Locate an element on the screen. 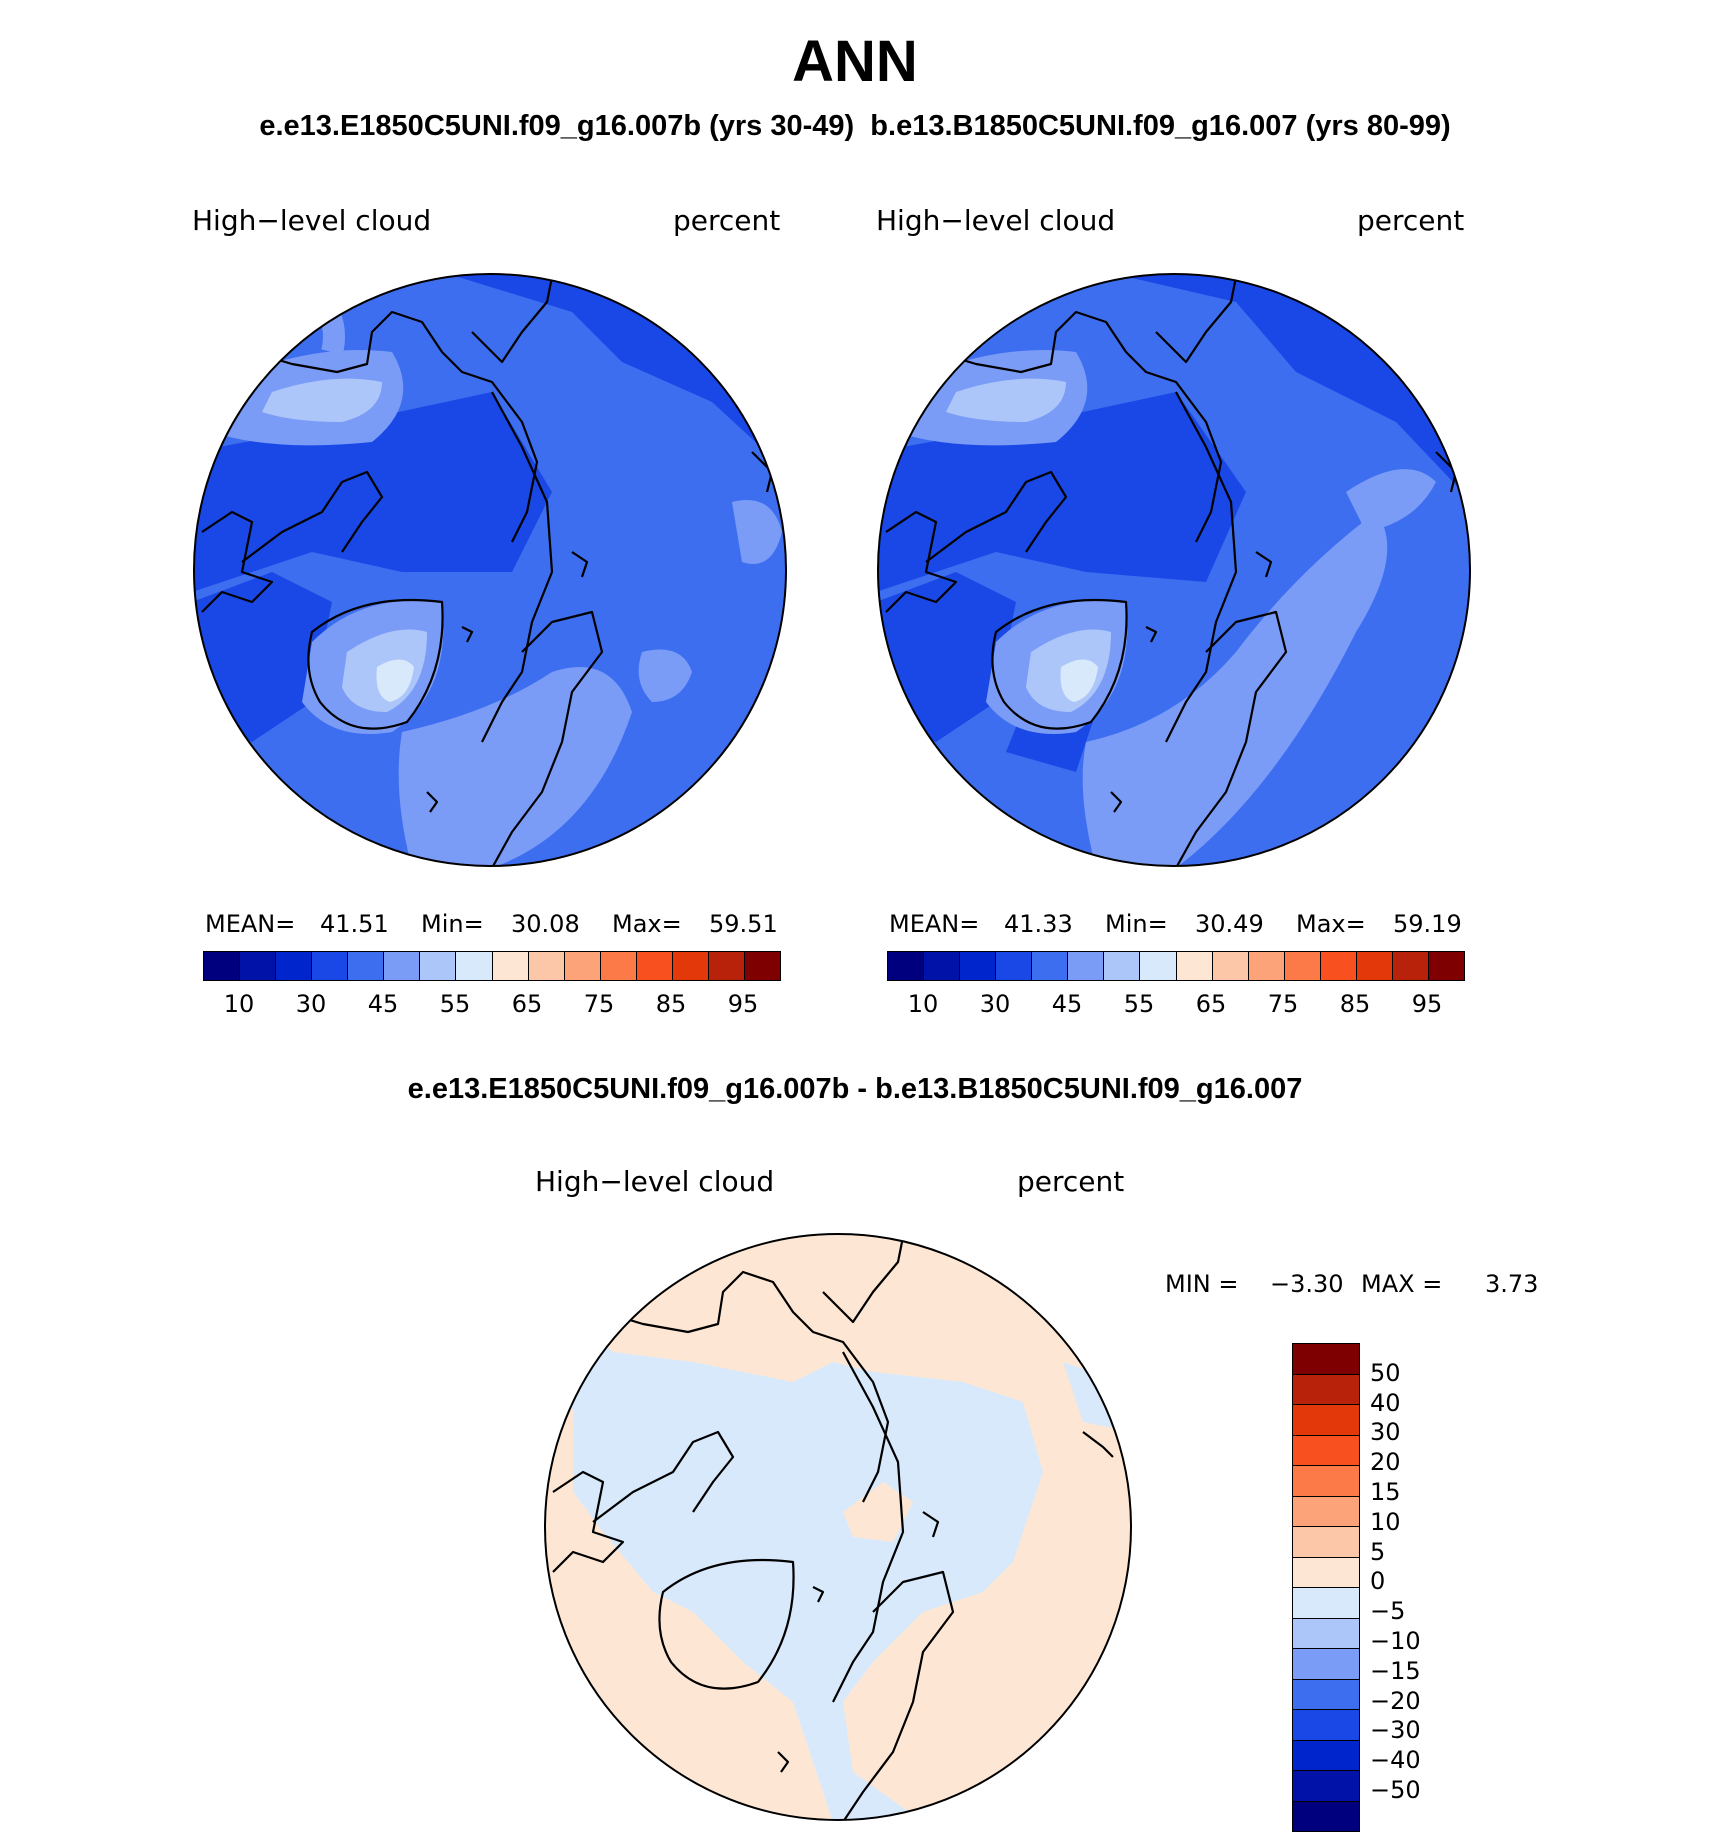 This screenshot has width=1710, height=1839. panel1-units: percent is located at coordinates (727, 220).